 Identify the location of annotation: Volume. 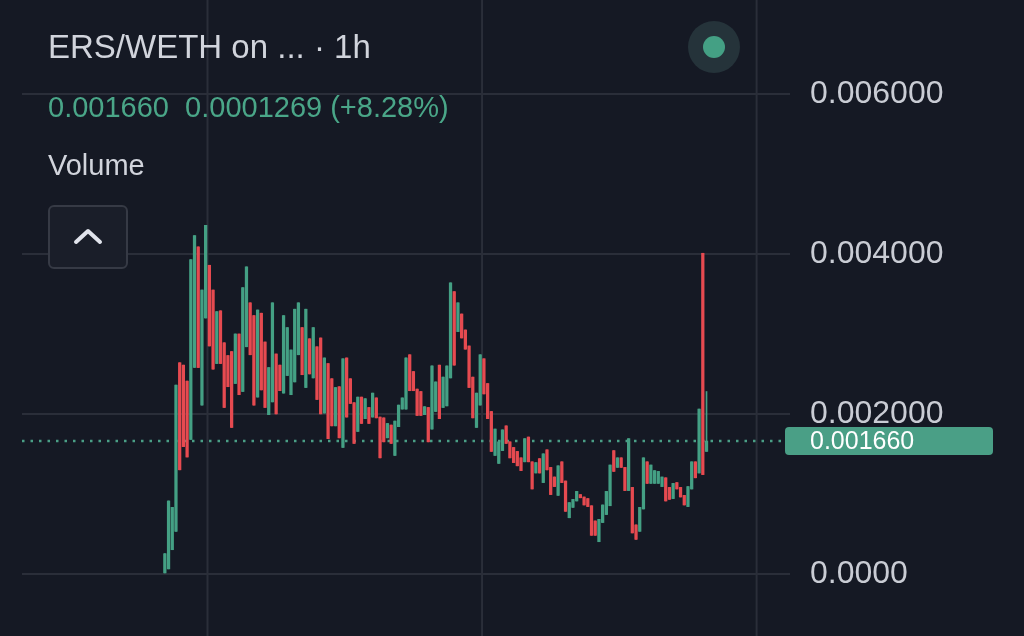
(96, 165).